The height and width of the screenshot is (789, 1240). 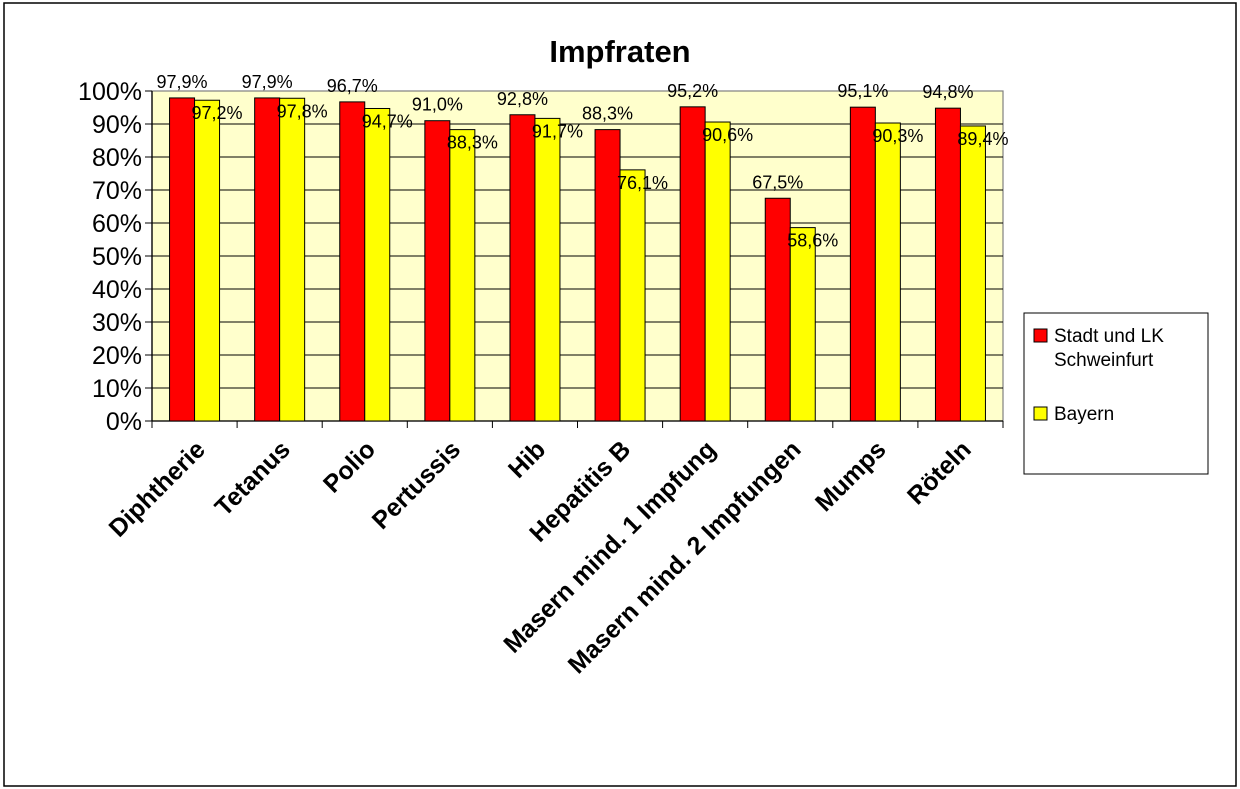 I want to click on data-label: 76,1%, so click(x=642, y=183).